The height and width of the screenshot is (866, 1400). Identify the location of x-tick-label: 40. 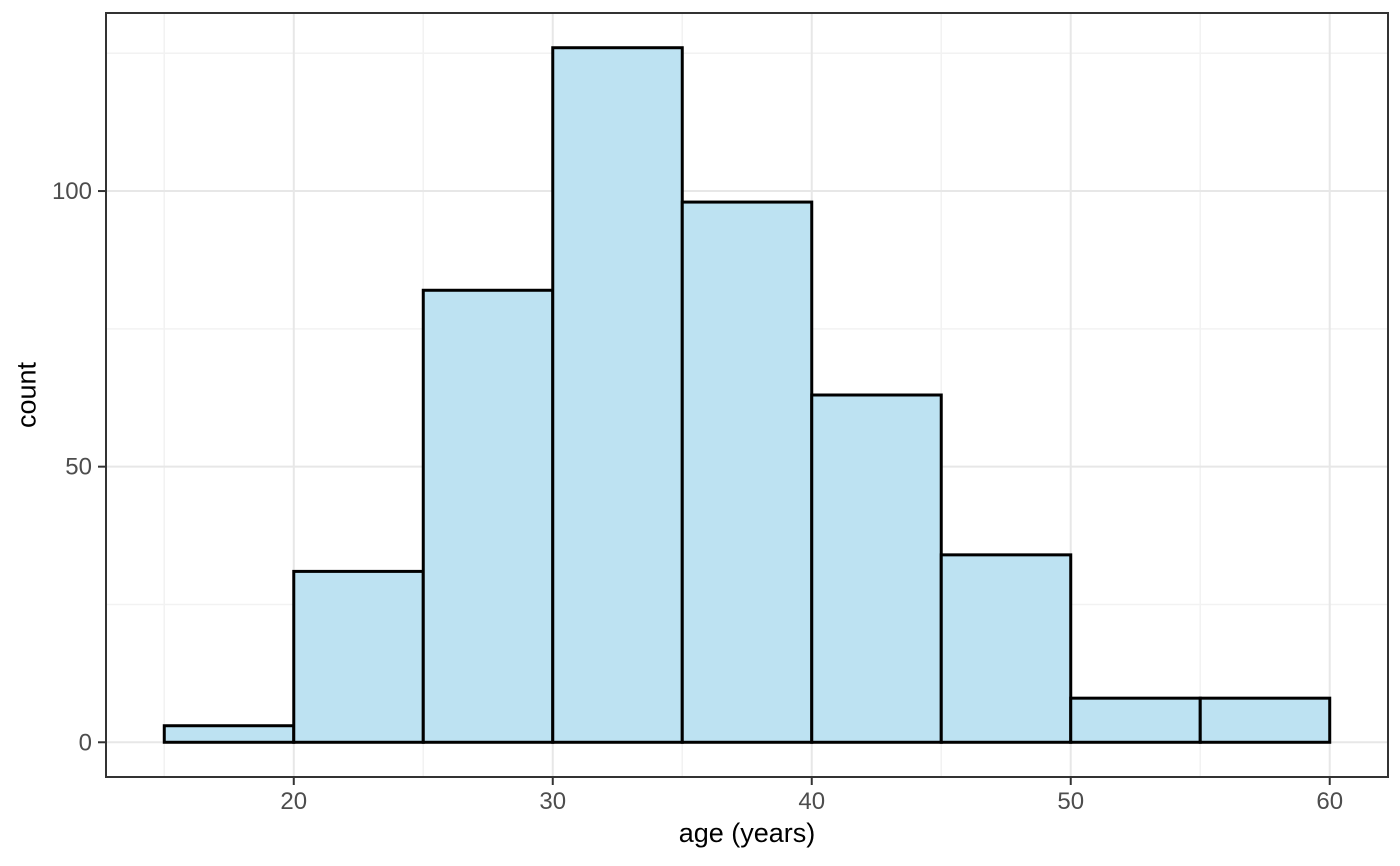
(811, 801).